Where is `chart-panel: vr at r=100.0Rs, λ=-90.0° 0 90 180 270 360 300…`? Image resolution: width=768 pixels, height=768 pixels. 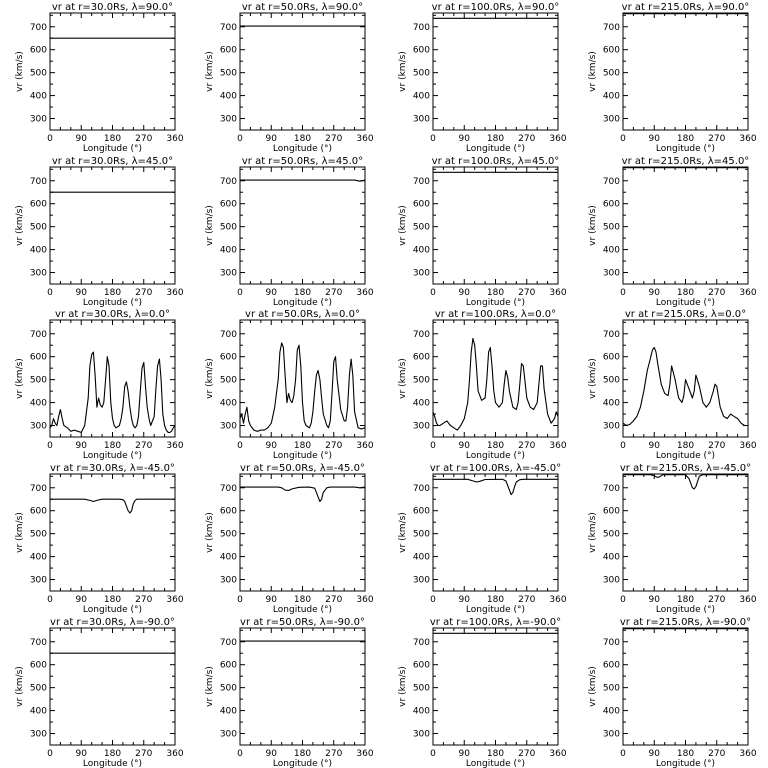 chart-panel: vr at r=100.0Rs, λ=-90.0° 0 90 180 270 360 300… is located at coordinates (482, 692).